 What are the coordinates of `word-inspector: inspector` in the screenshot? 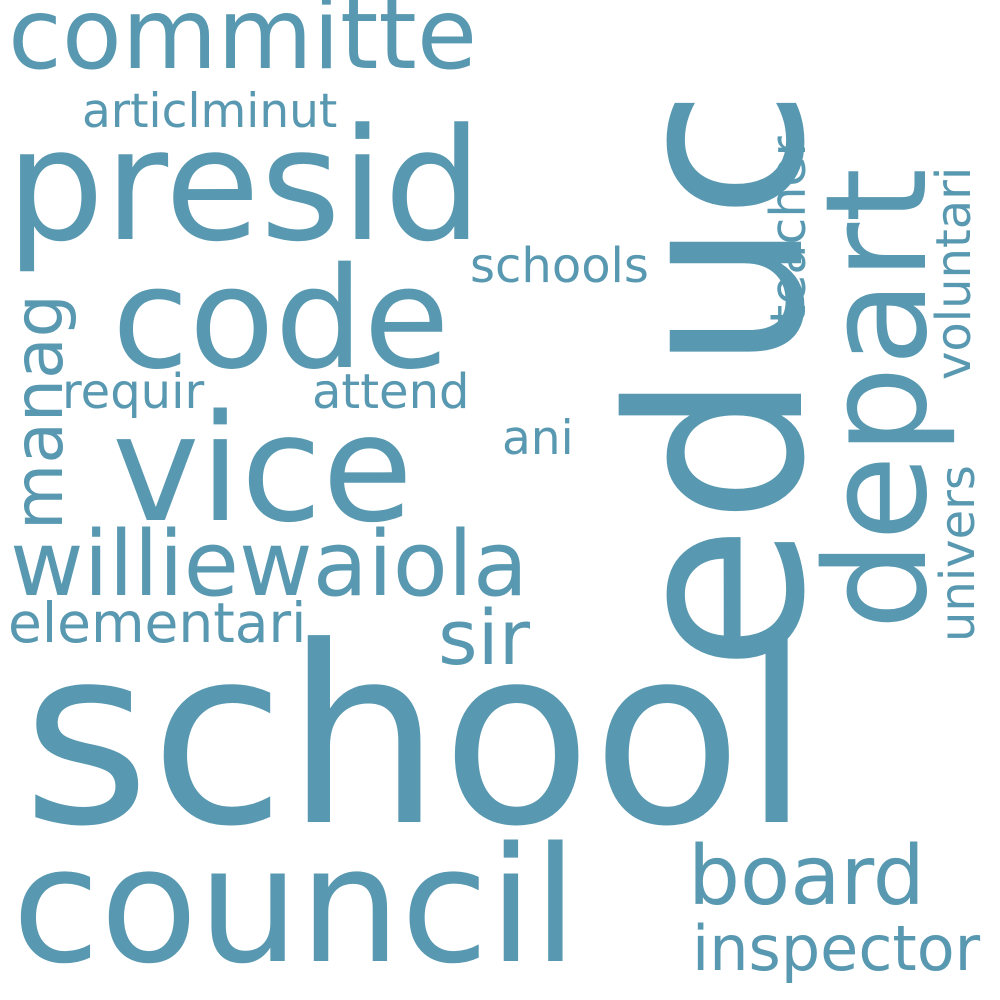 It's located at (836, 948).